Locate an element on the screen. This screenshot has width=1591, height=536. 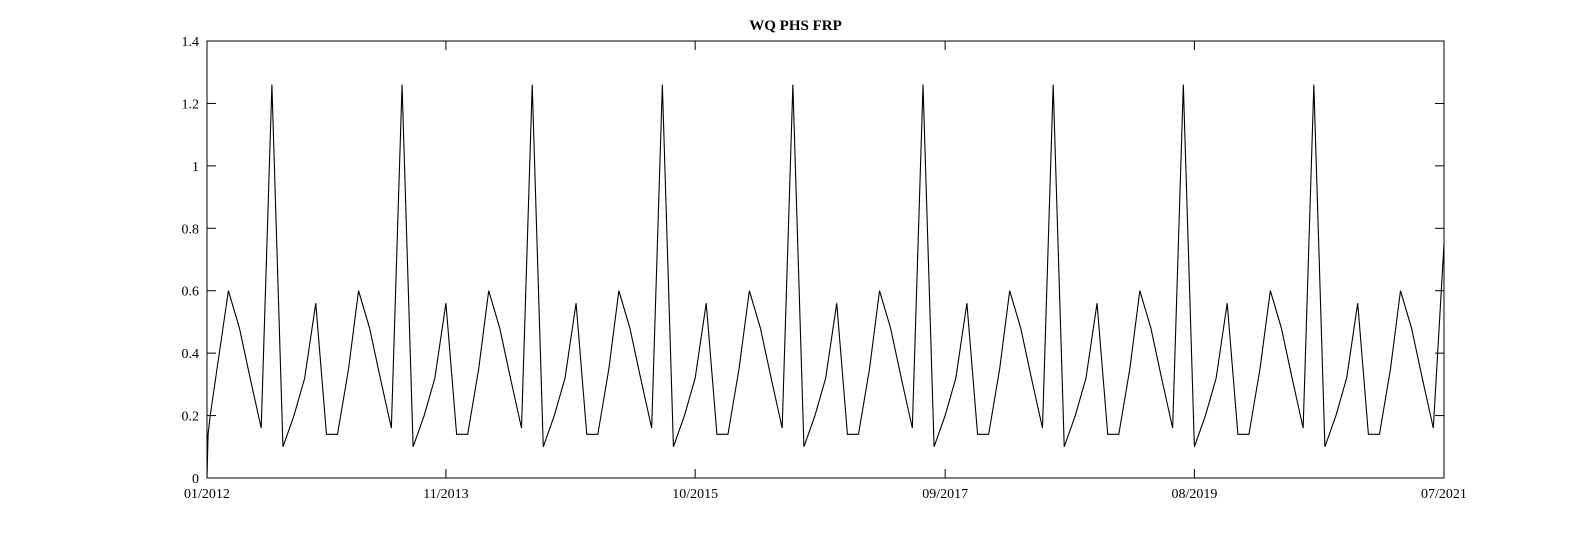
x-tick-label: 08/2019 is located at coordinates (1194, 494).